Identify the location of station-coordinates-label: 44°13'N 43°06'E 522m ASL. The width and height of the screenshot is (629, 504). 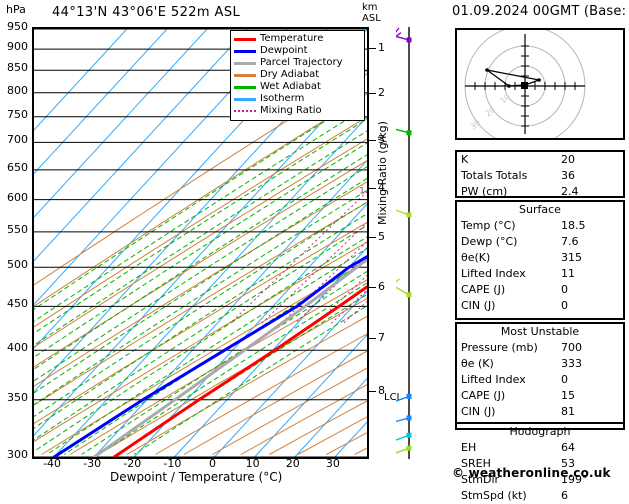
(146, 12).